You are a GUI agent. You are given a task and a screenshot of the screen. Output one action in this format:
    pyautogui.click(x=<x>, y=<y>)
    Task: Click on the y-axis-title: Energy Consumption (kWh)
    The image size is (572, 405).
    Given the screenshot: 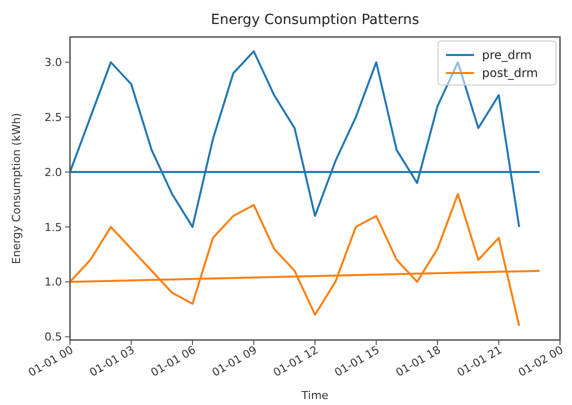 What is the action you would take?
    pyautogui.click(x=16, y=188)
    